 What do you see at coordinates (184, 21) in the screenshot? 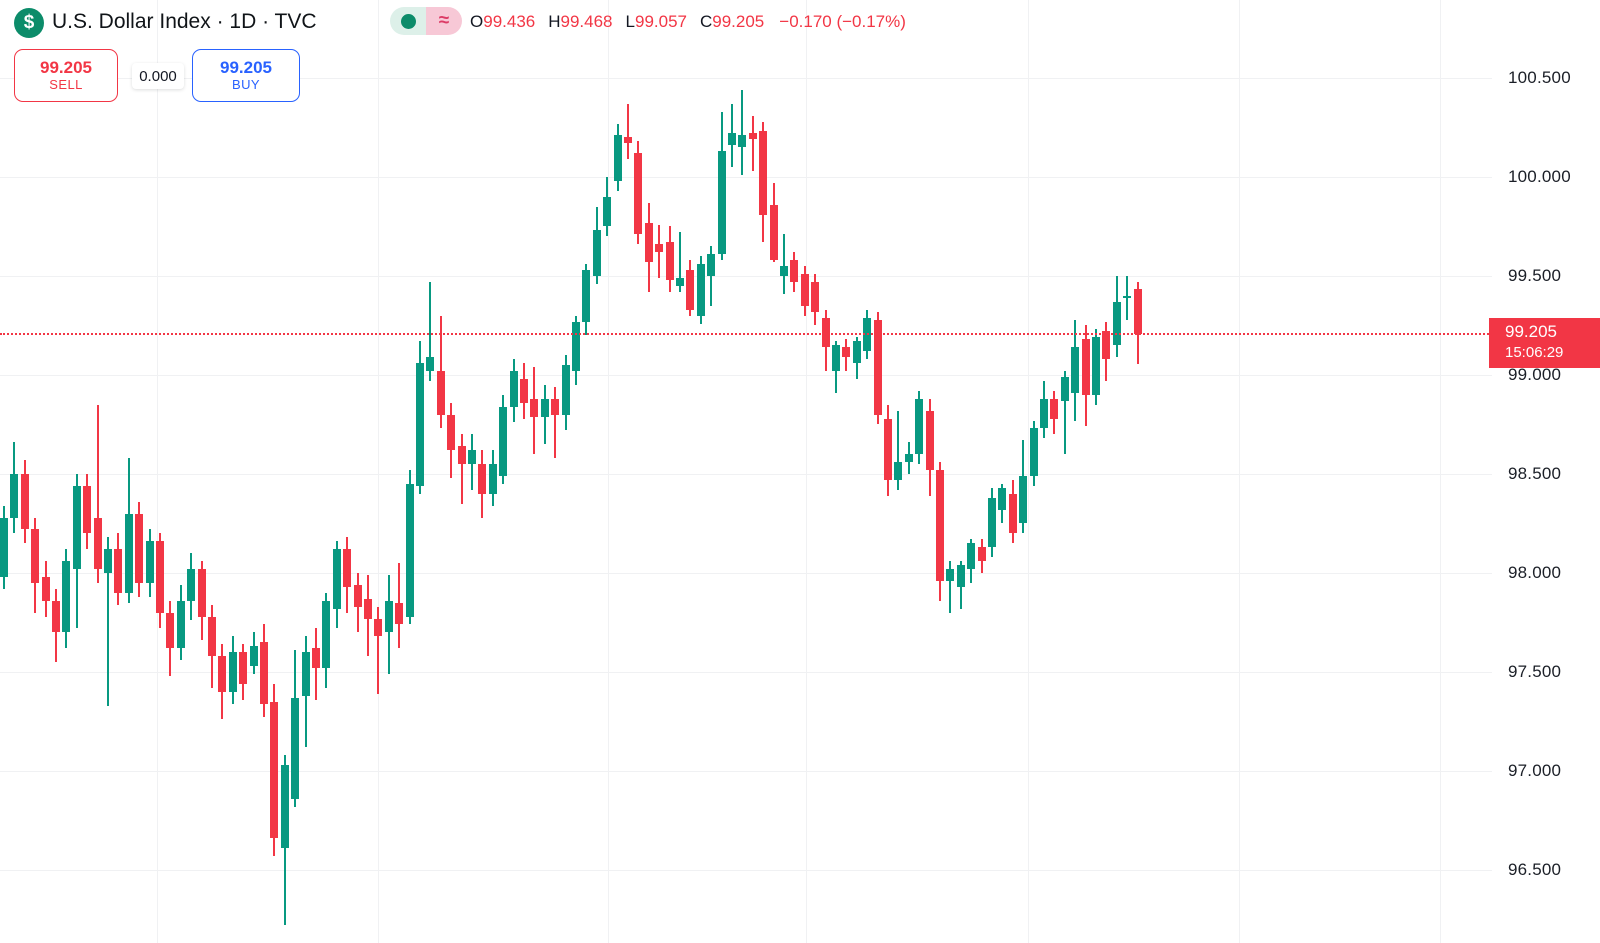
I see `symbol-title: U.S. Dollar Index · 1D · TVC` at bounding box center [184, 21].